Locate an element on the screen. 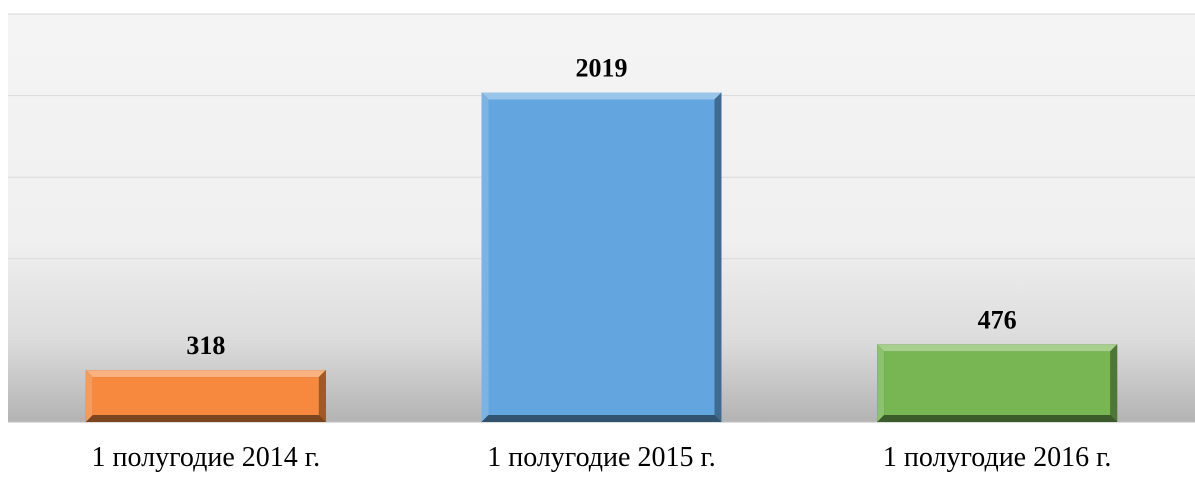 The width and height of the screenshot is (1195, 479). x-tick-label: 1 полугодие 2016 г. is located at coordinates (997, 457).